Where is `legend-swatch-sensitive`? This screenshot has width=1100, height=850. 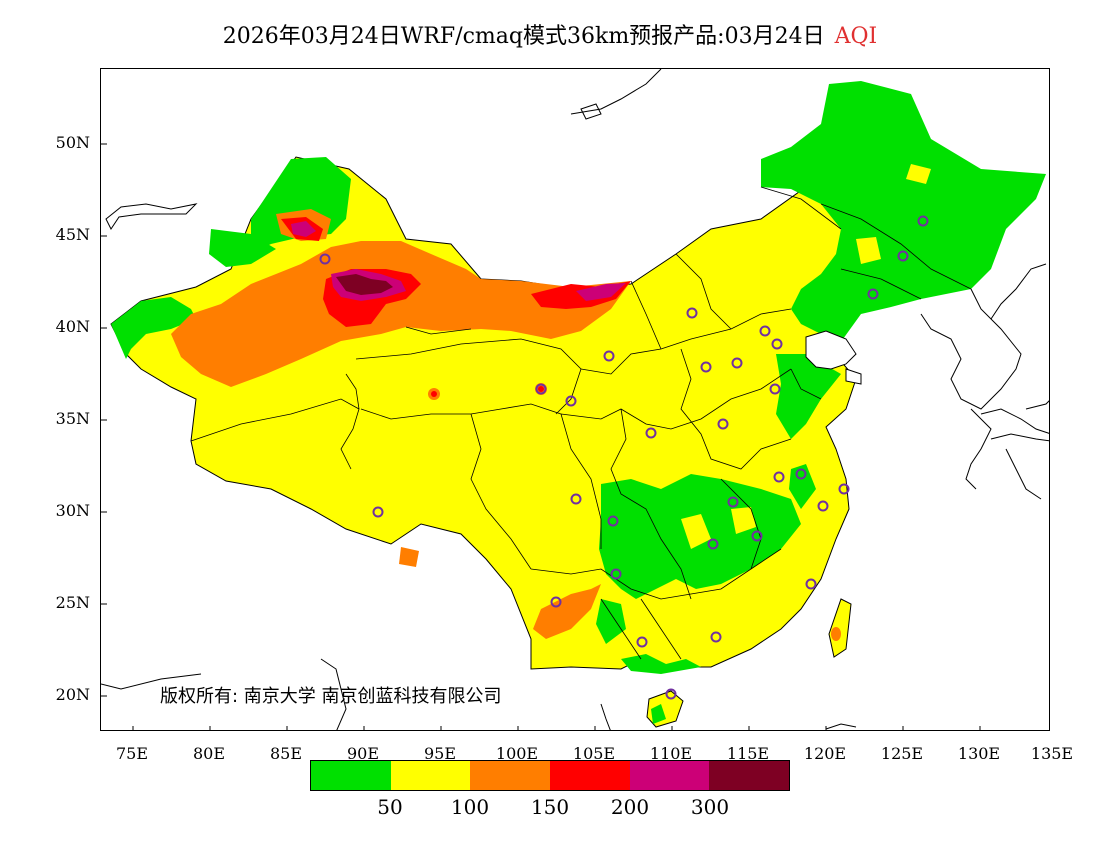
legend-swatch-sensitive is located at coordinates (510, 775).